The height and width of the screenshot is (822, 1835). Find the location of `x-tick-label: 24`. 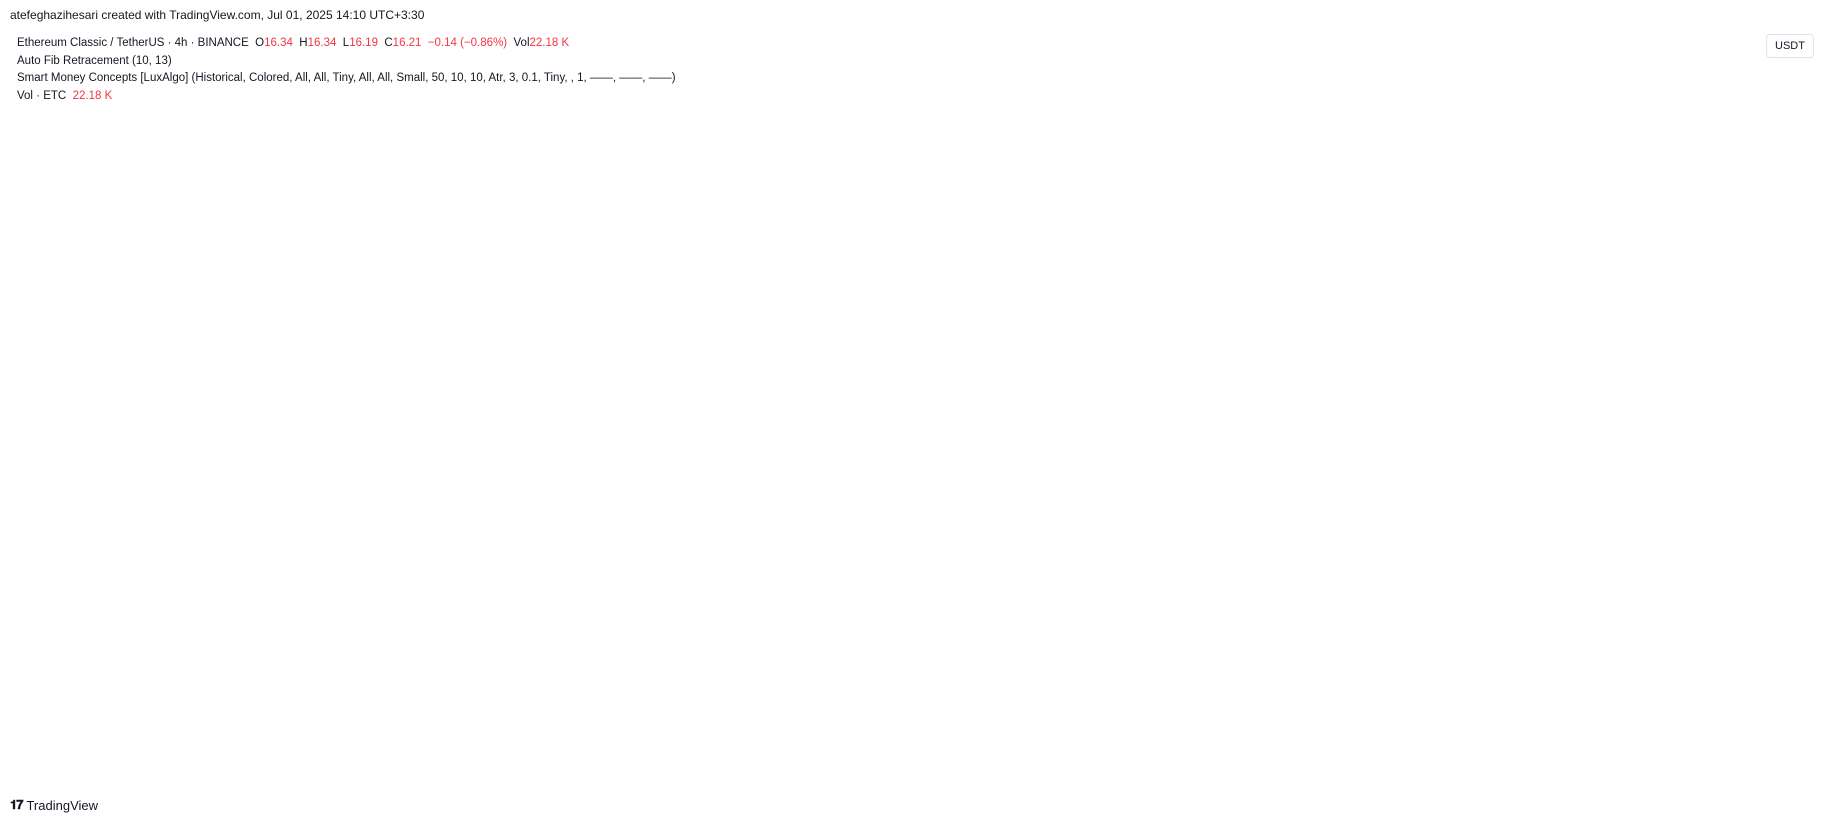

x-tick-label: 24 is located at coordinates (1264, 772).